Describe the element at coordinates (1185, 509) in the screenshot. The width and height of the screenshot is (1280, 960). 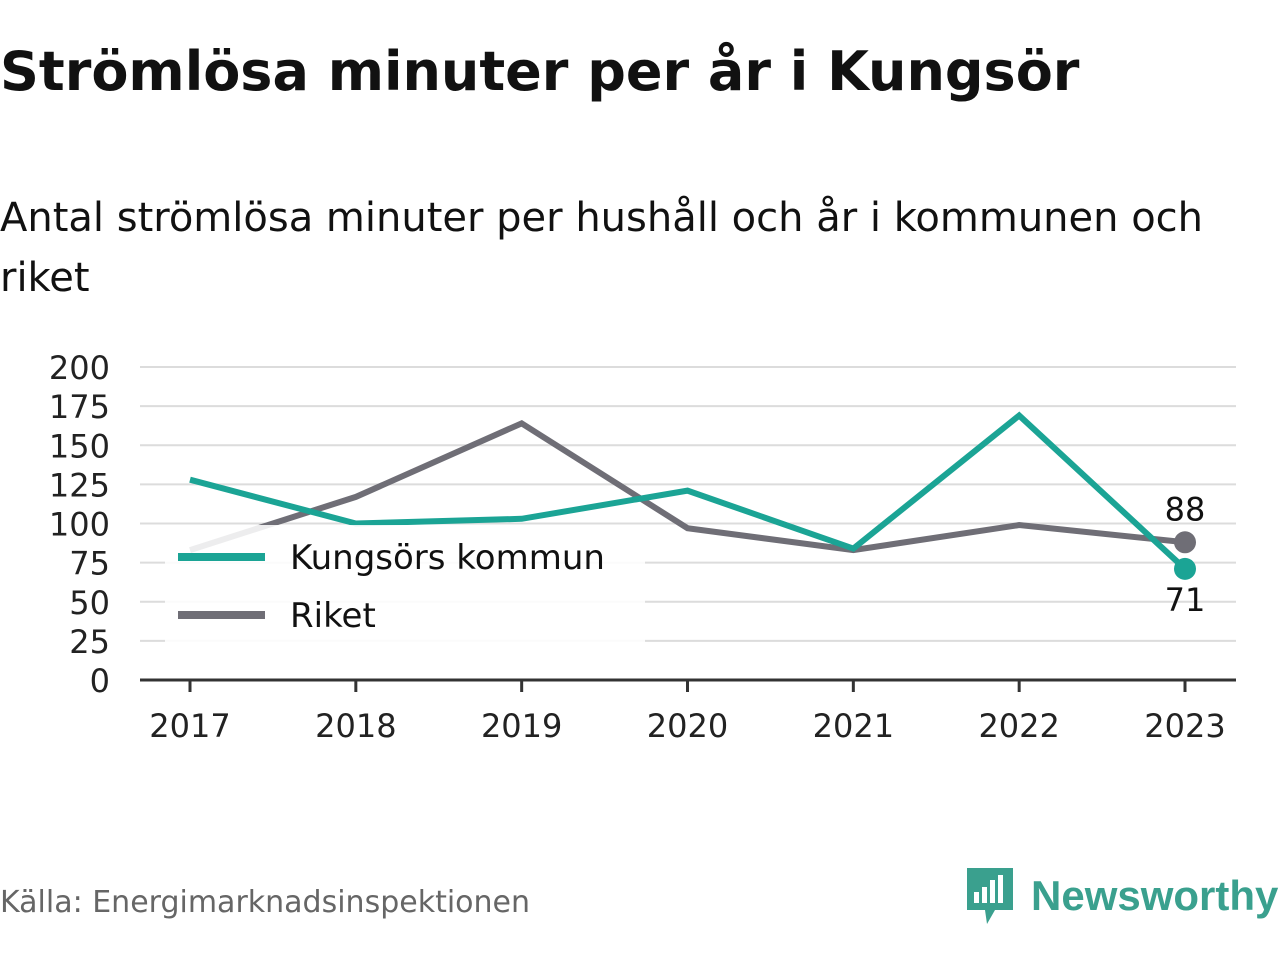
I see `data-label: 88` at that location.